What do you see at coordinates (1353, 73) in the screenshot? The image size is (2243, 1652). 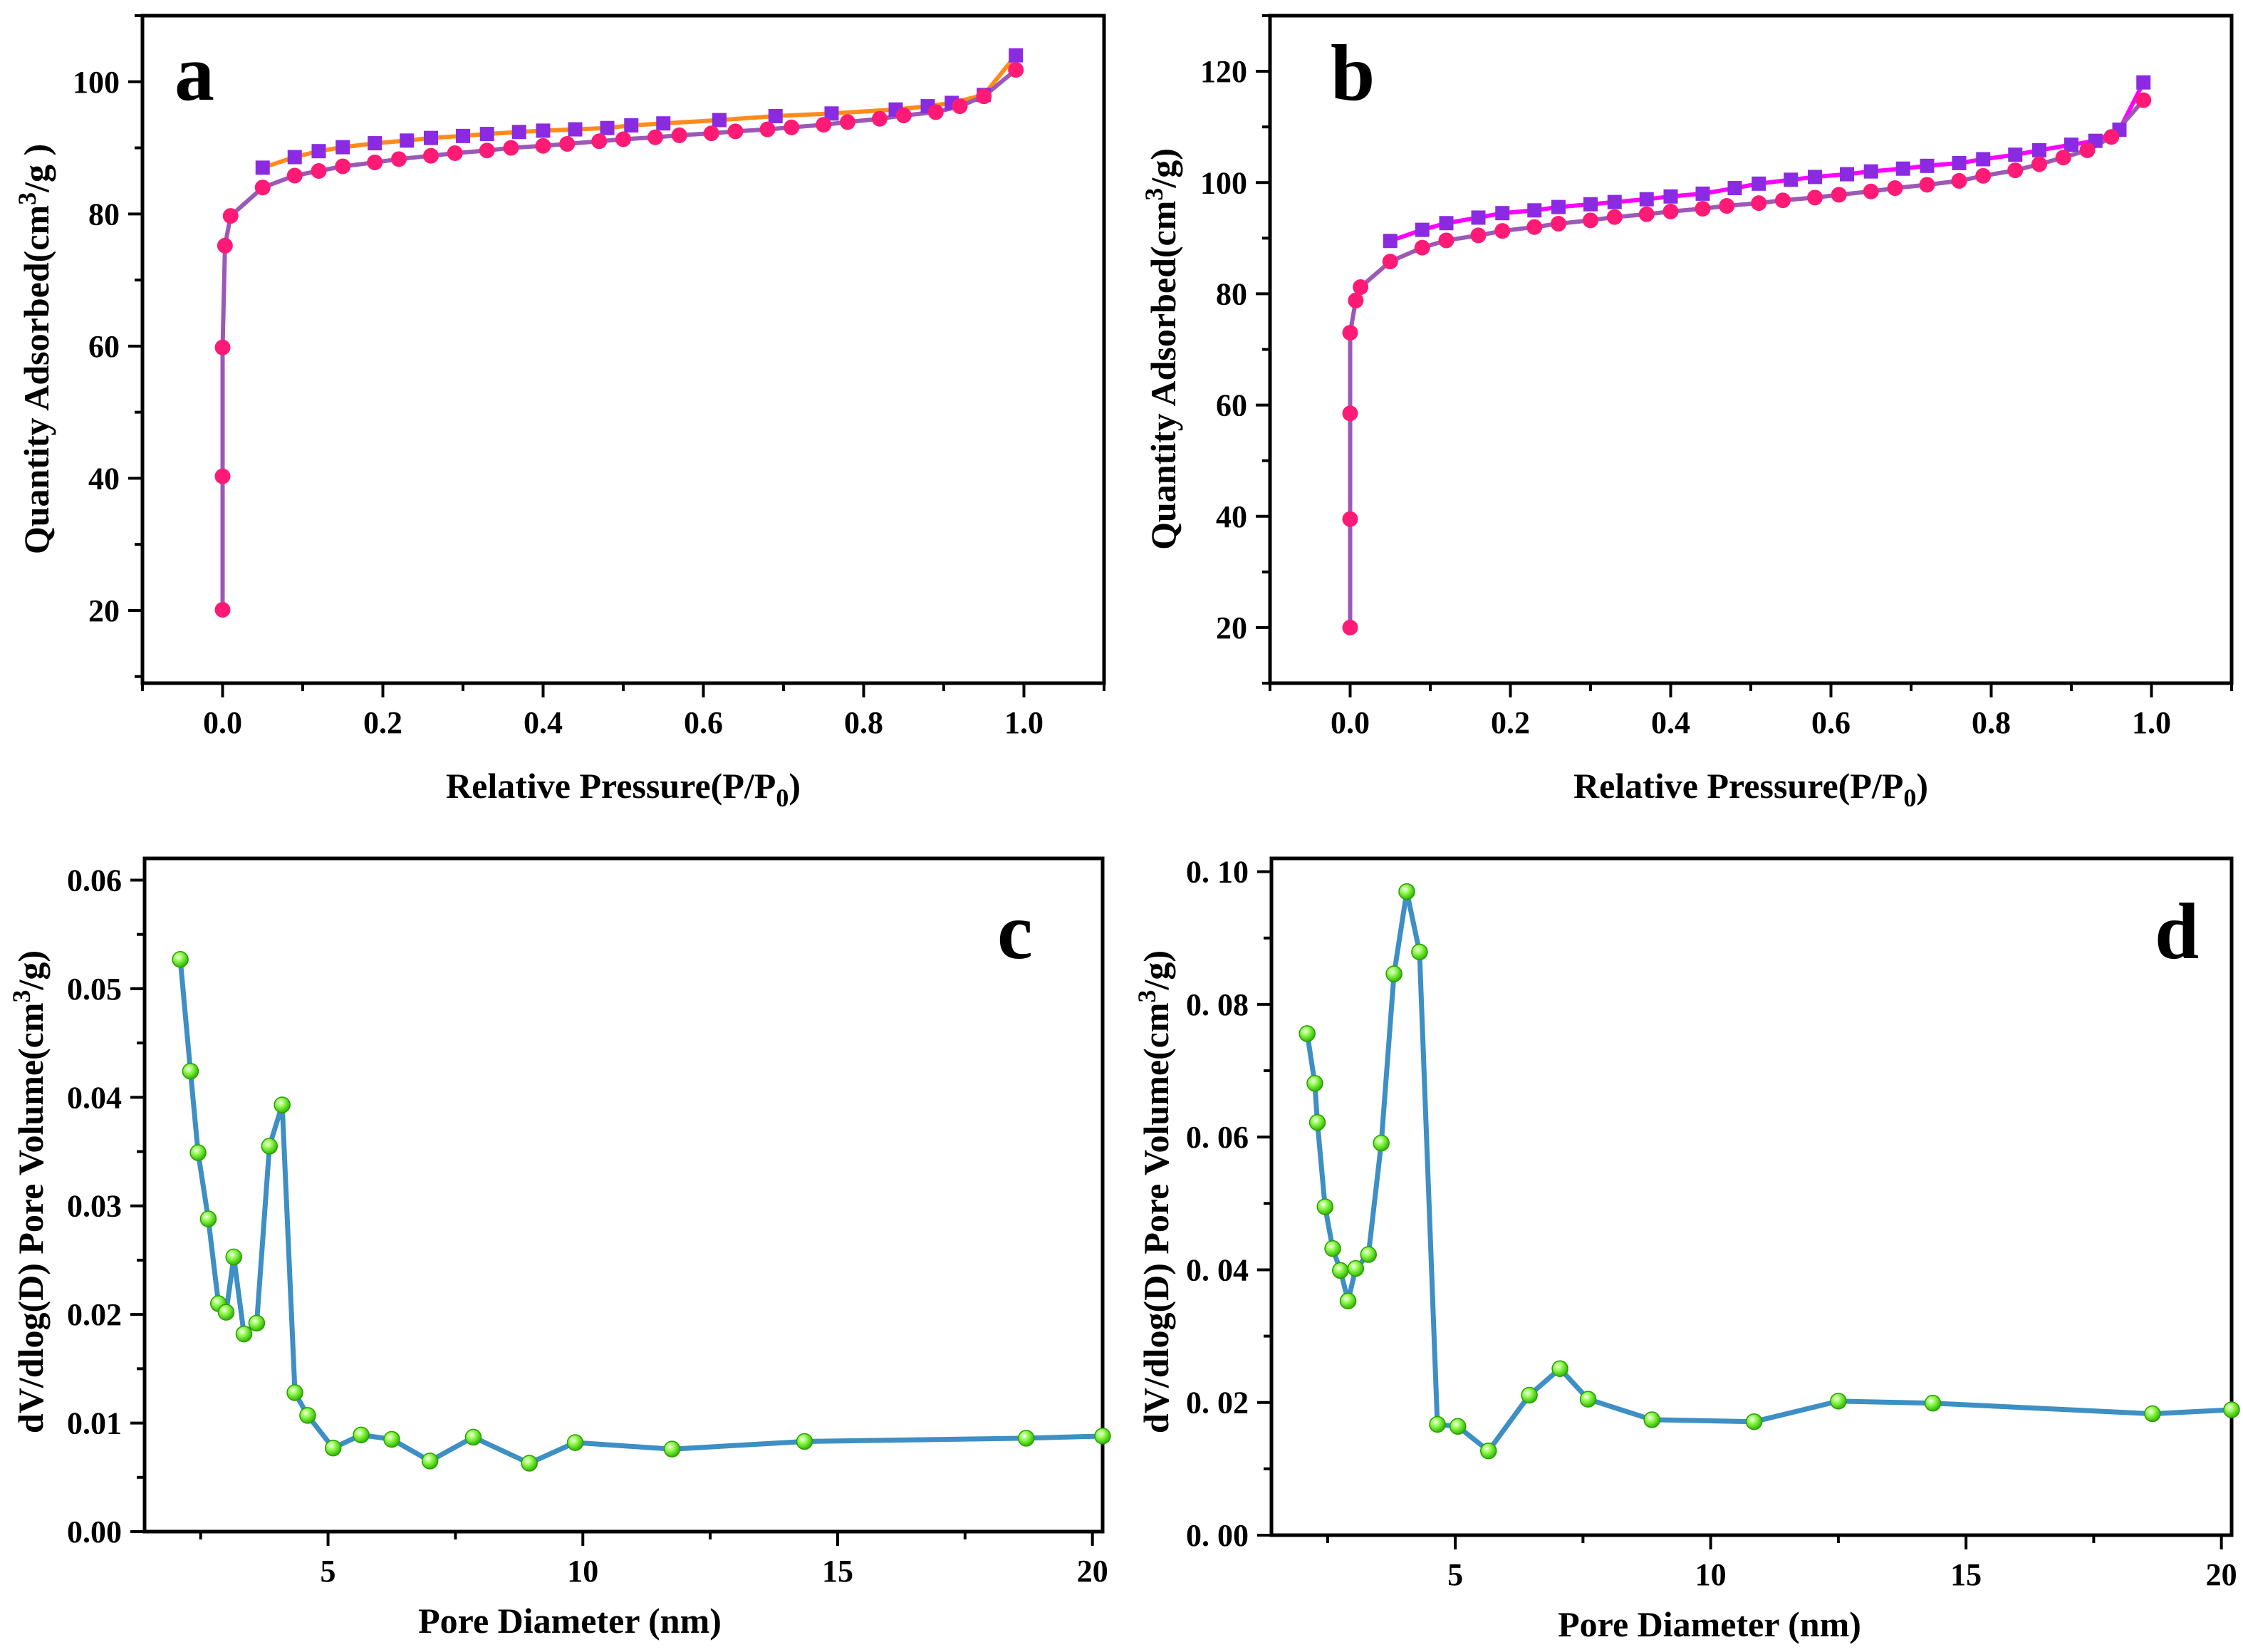 I see `panel-letter: b` at bounding box center [1353, 73].